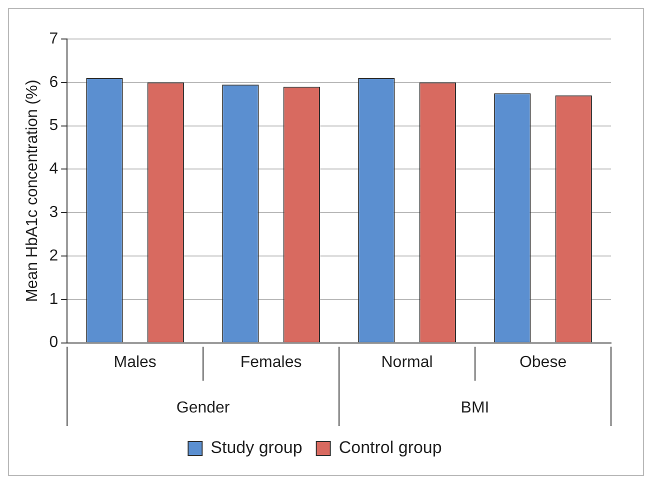 Image resolution: width=654 pixels, height=486 pixels. What do you see at coordinates (475, 407) in the screenshot?
I see `text: BMI` at bounding box center [475, 407].